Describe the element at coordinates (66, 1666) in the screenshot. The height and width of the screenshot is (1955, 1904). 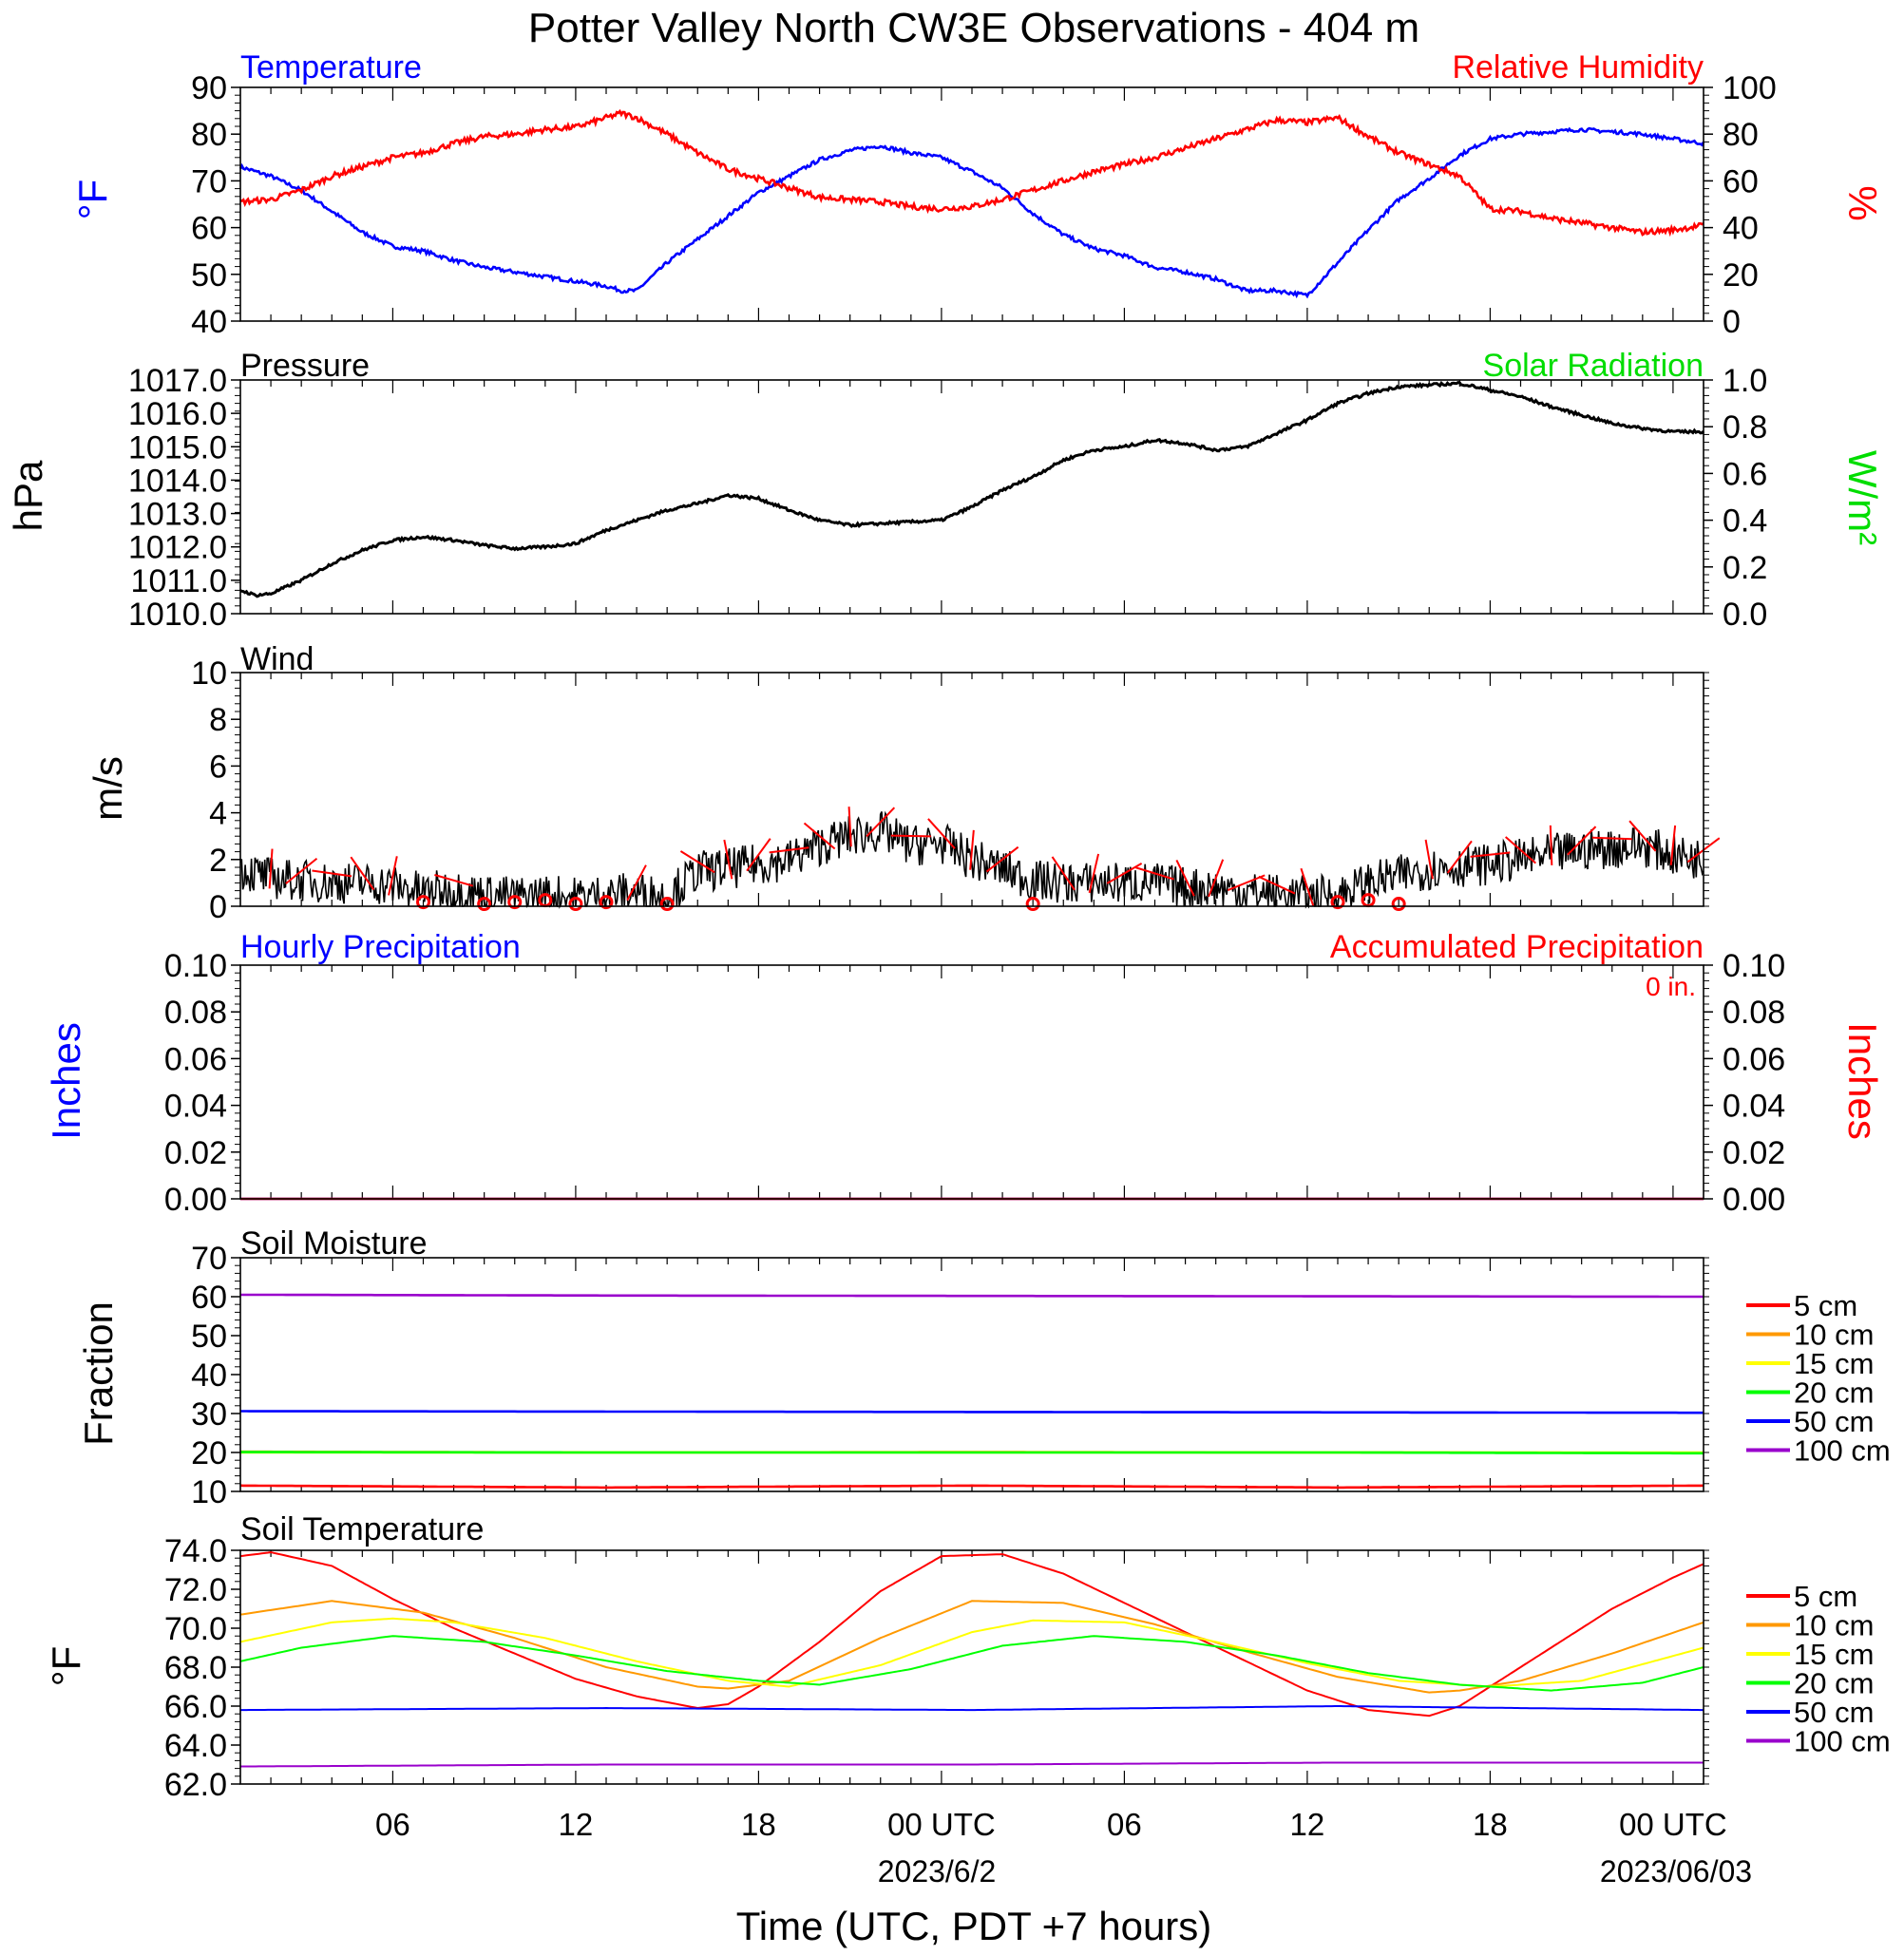
I see `soil-temperature-ylabel: °F` at that location.